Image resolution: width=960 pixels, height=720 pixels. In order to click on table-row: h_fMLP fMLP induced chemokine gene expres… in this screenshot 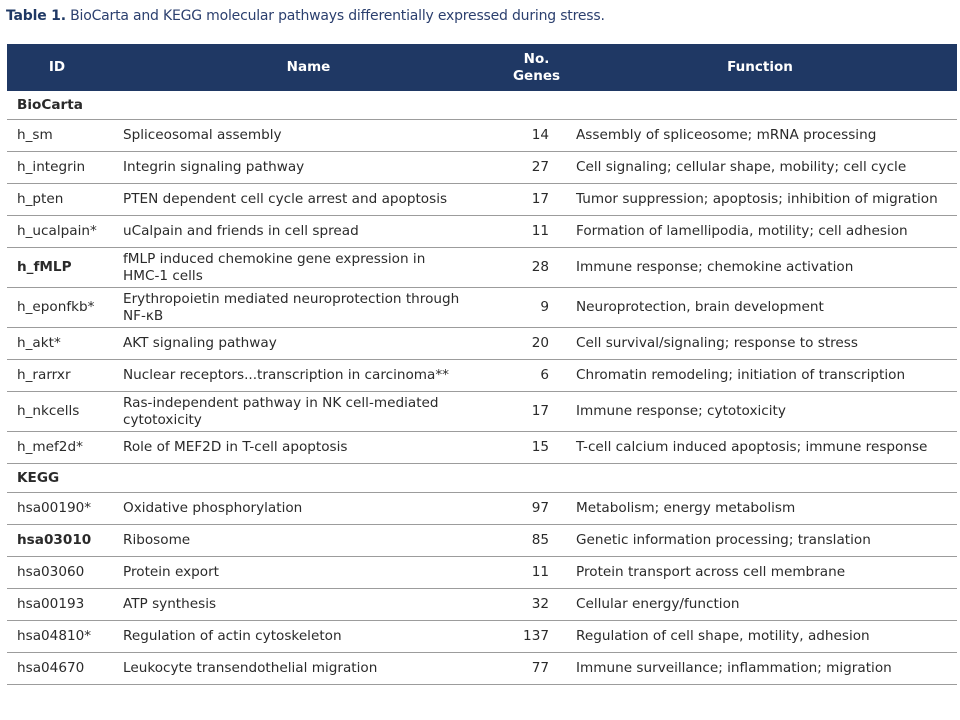, I will do `click(482, 267)`.